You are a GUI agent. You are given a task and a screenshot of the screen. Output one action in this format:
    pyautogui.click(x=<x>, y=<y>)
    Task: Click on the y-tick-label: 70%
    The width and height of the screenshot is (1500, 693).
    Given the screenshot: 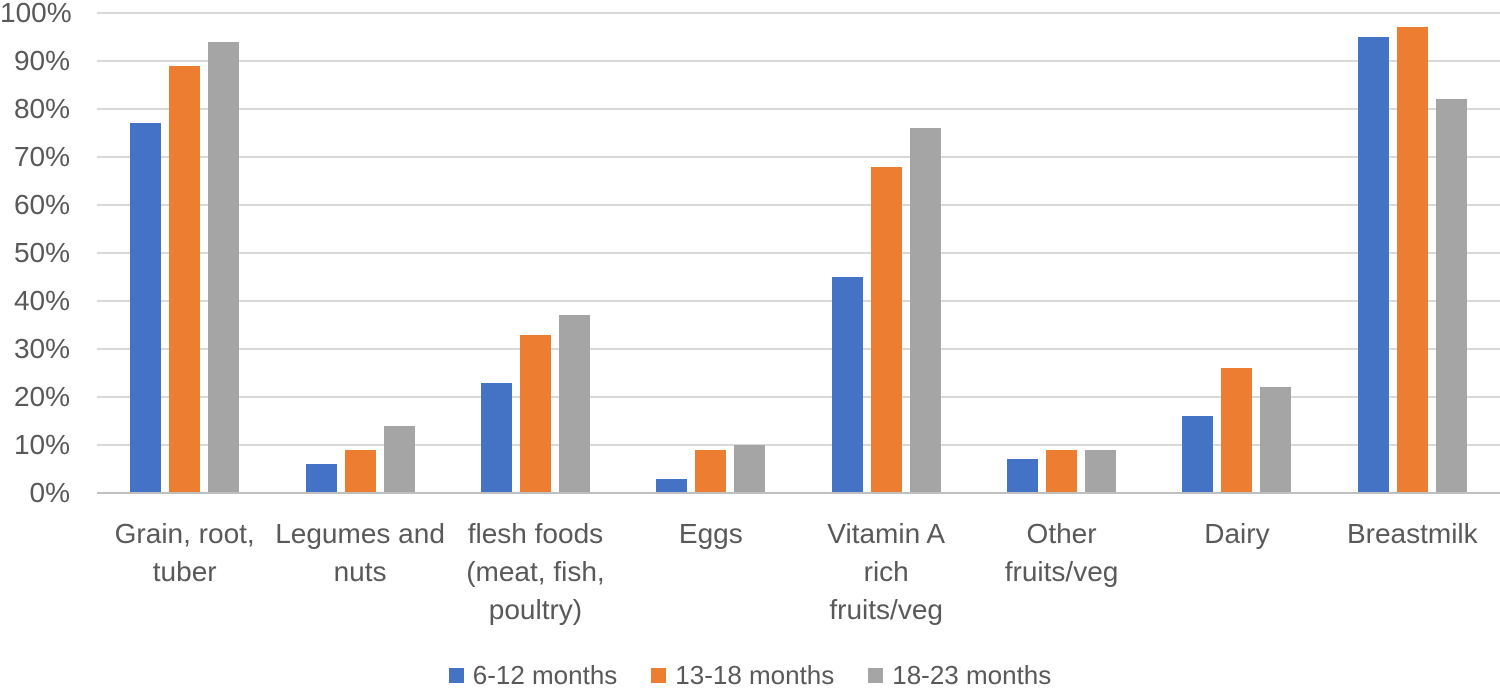 What is the action you would take?
    pyautogui.click(x=41, y=156)
    